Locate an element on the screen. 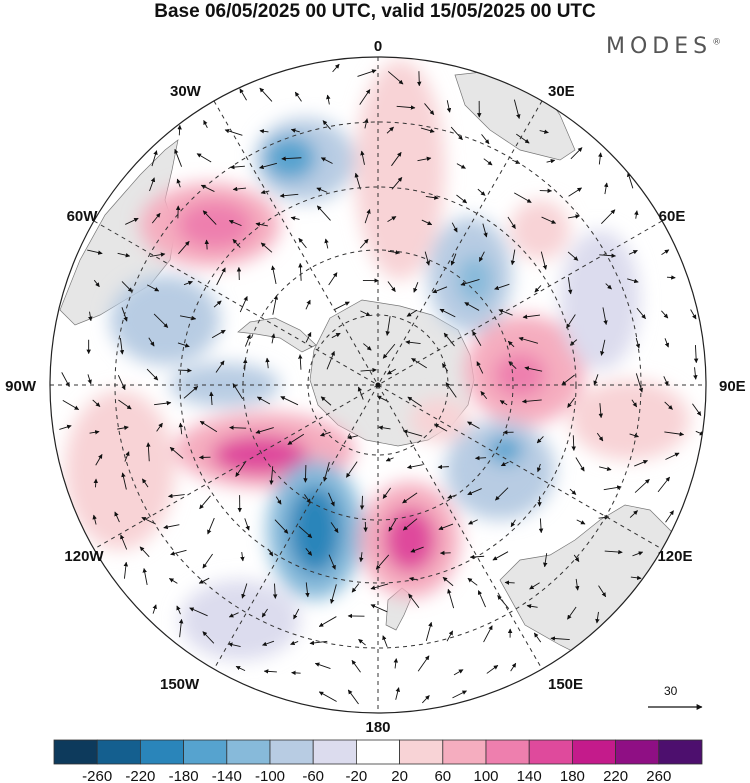 Image resolution: width=750 pixels, height=783 pixels. south-pole-marker is located at coordinates (378, 385).